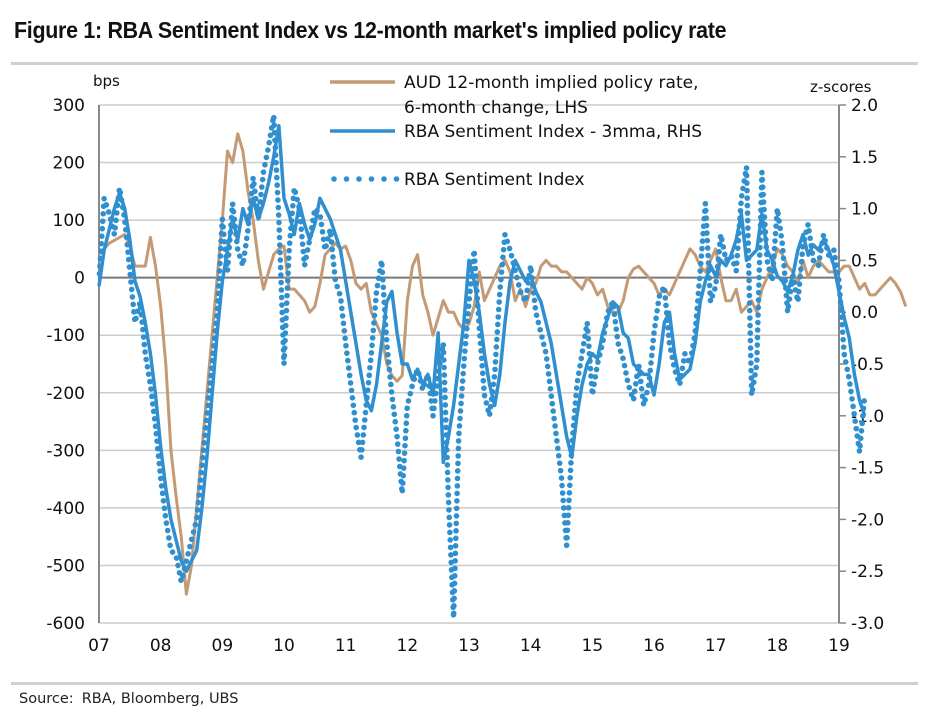 This screenshot has width=939, height=727. What do you see at coordinates (65, 509) in the screenshot?
I see `y-left-tick-label: -400` at bounding box center [65, 509].